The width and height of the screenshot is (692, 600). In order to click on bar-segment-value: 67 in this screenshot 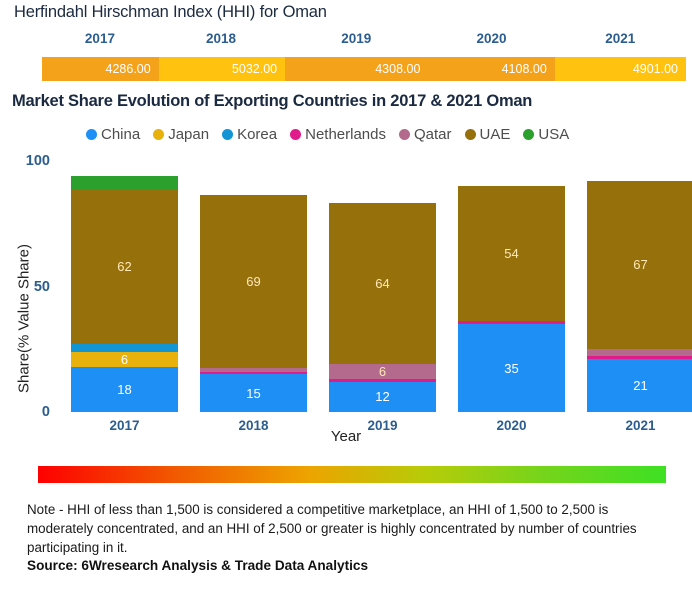, I will do `click(640, 265)`.